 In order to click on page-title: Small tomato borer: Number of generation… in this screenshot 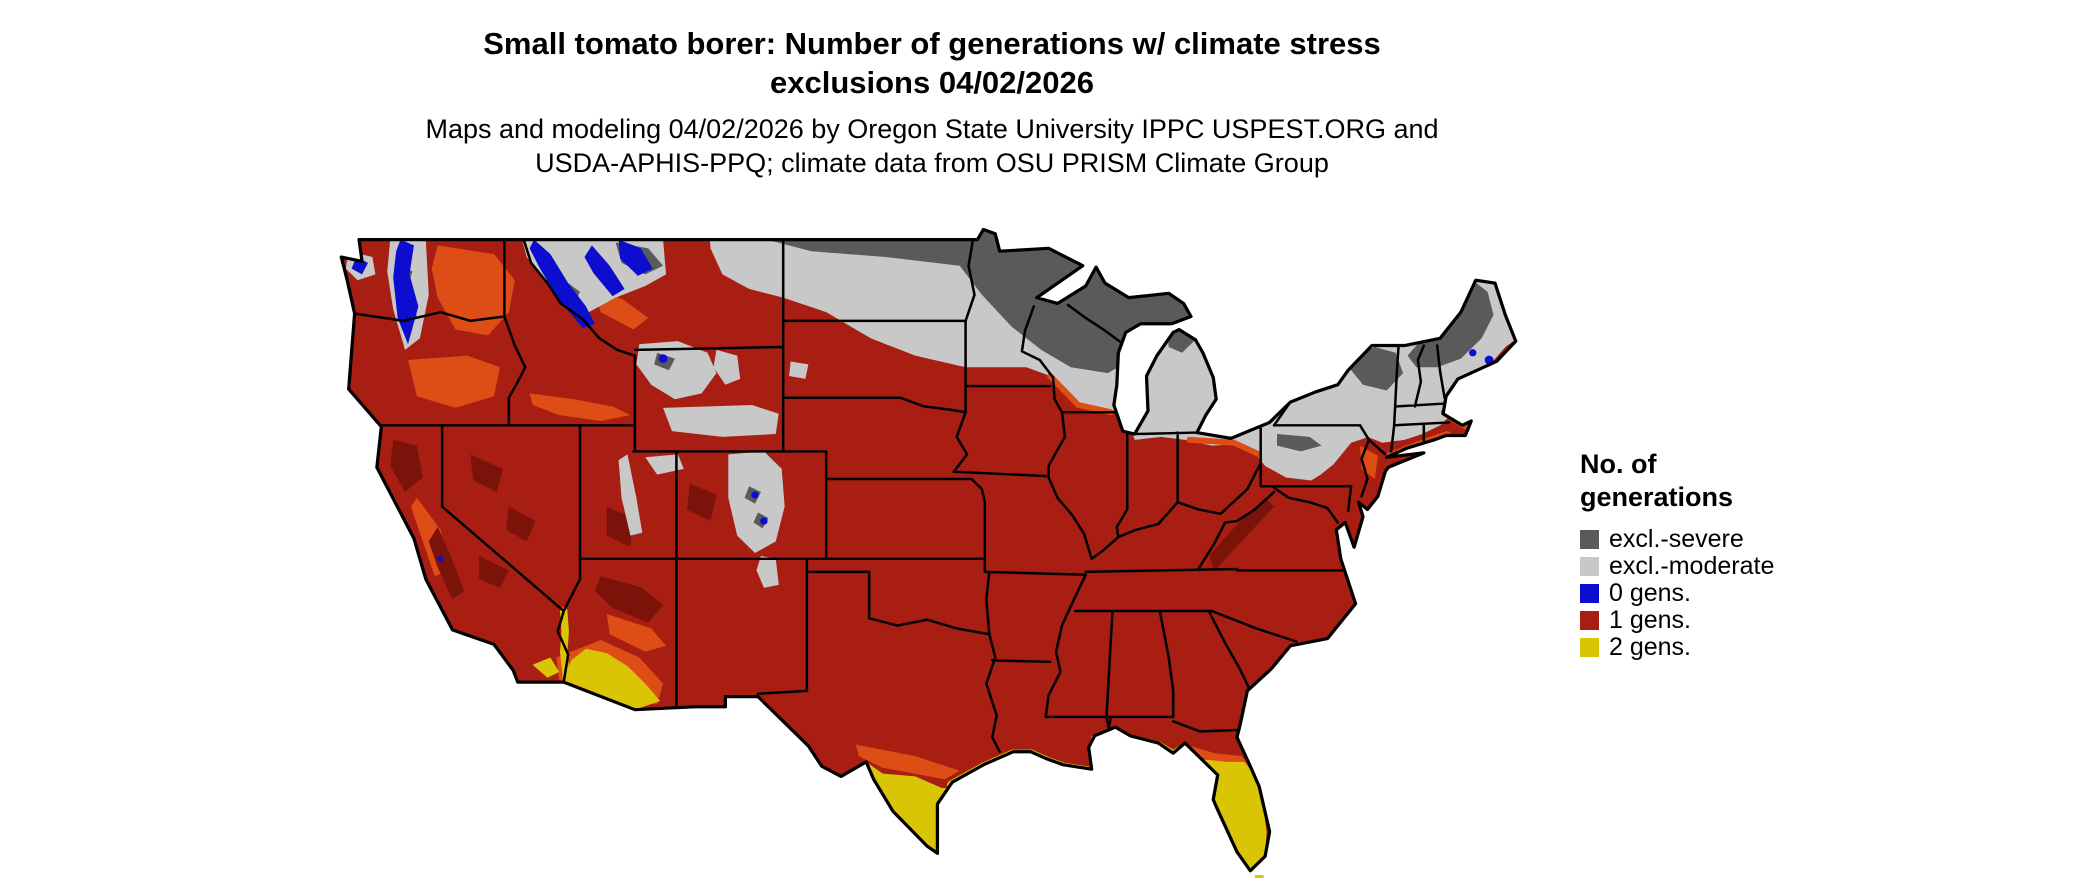, I will do `click(932, 63)`.